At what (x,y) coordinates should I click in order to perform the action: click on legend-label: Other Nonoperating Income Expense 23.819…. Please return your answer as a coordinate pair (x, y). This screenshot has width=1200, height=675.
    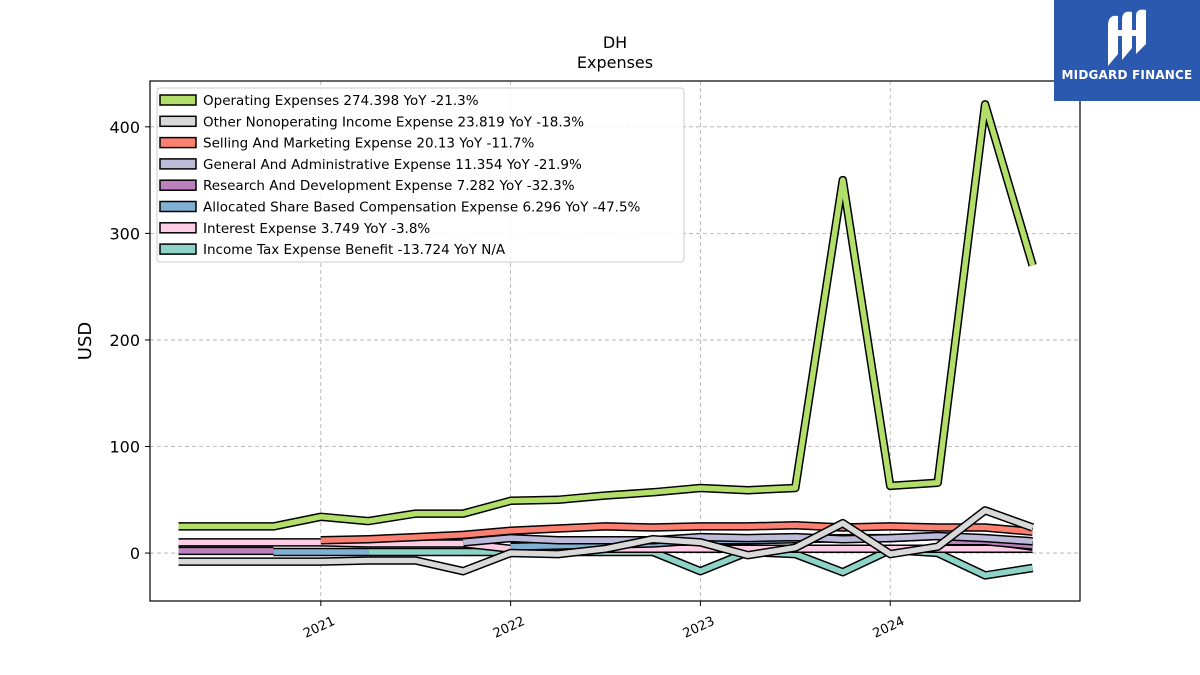
    Looking at the image, I should click on (393, 122).